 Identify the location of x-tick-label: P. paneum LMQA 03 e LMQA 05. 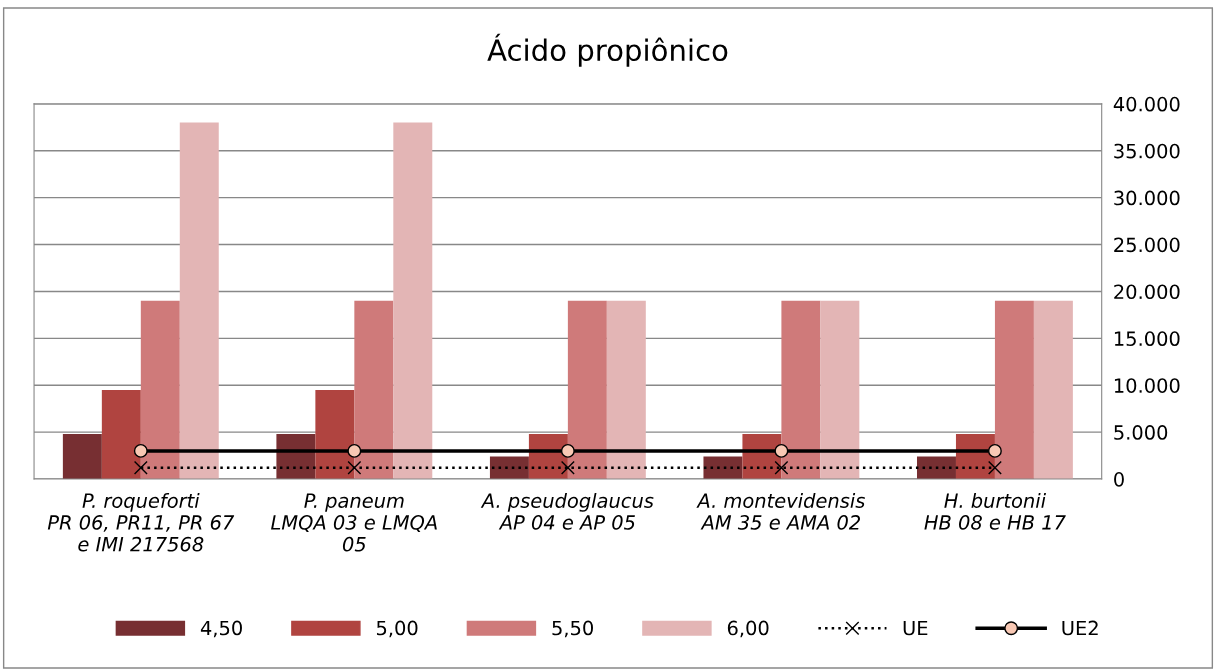
(354, 522).